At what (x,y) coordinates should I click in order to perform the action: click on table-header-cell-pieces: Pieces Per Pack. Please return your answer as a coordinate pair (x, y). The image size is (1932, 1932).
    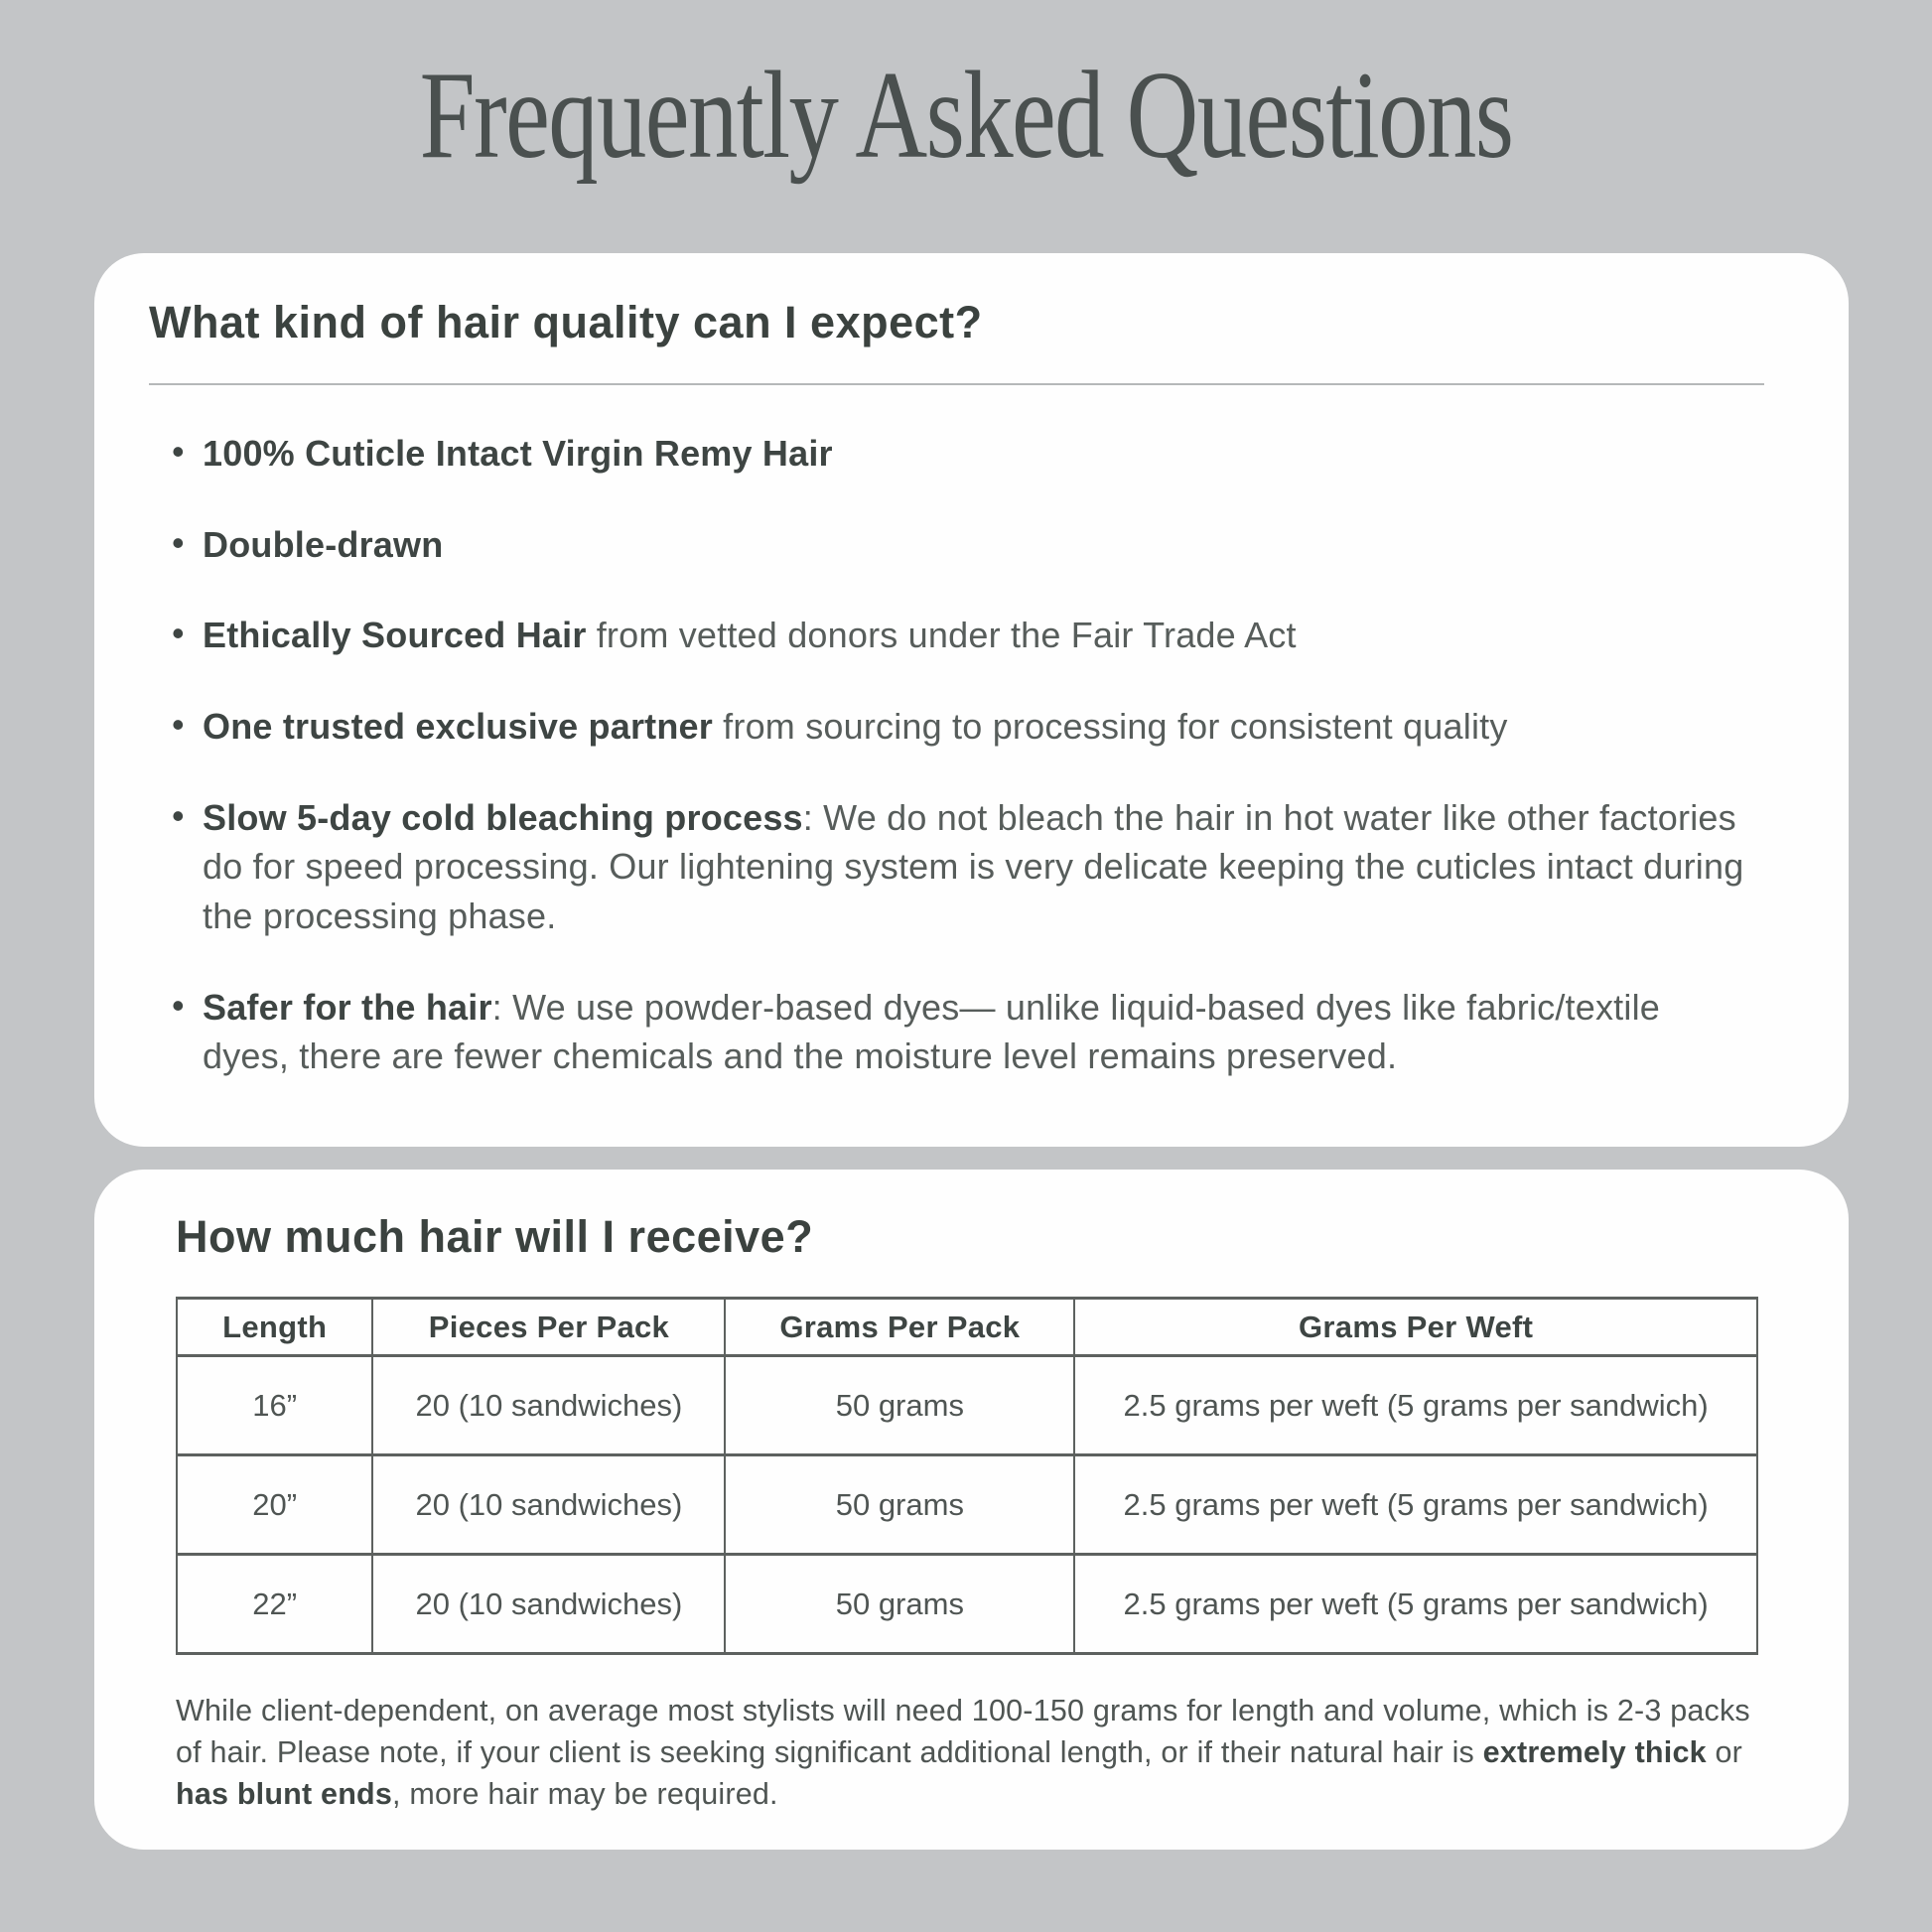
    Looking at the image, I should click on (549, 1327).